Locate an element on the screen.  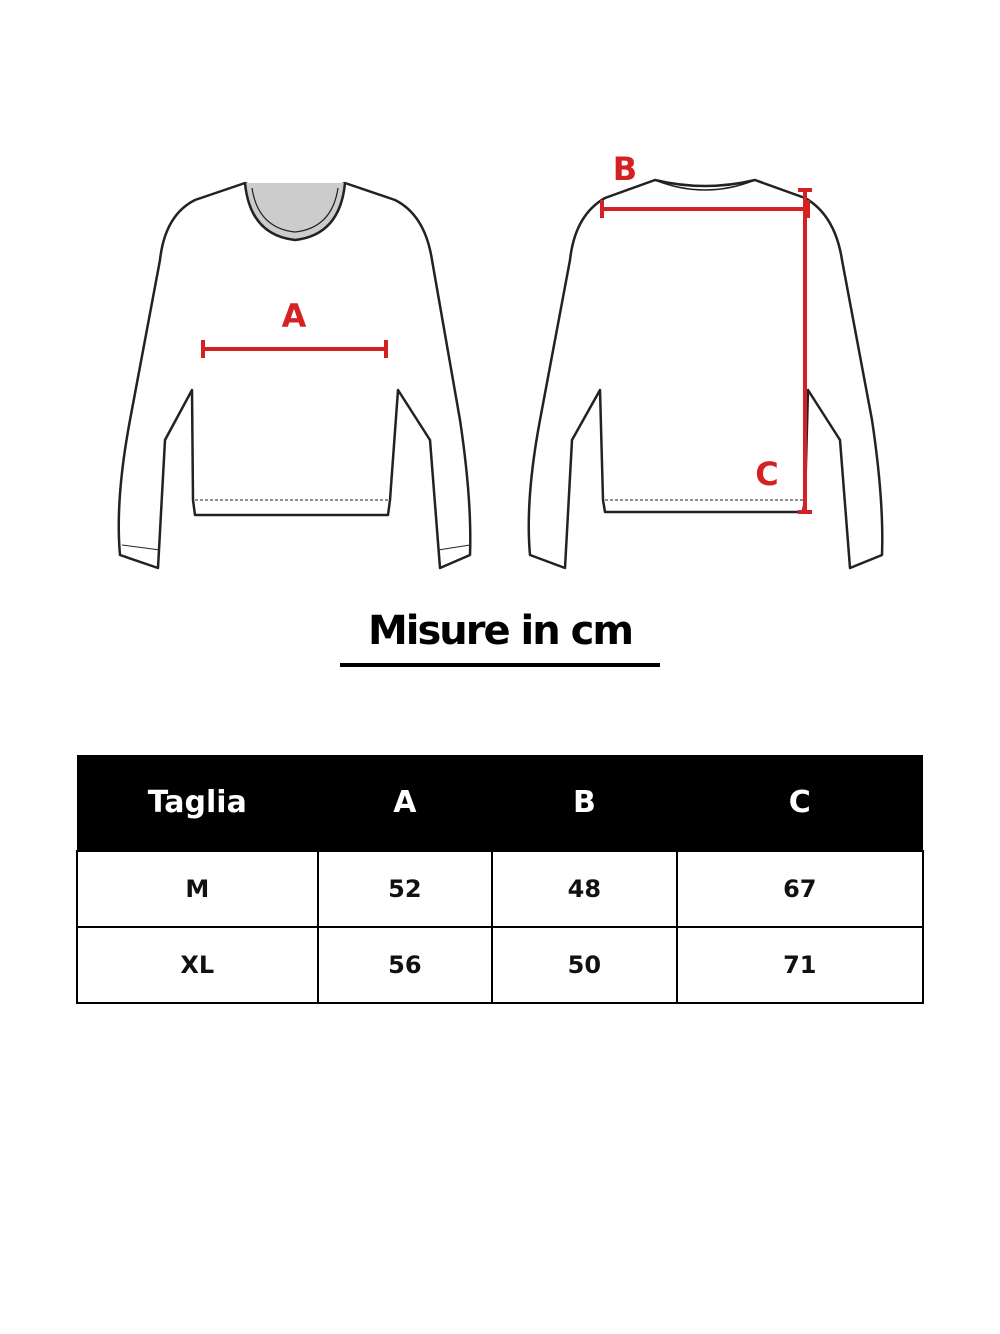
cell-size: XL is located at coordinates (197, 965).